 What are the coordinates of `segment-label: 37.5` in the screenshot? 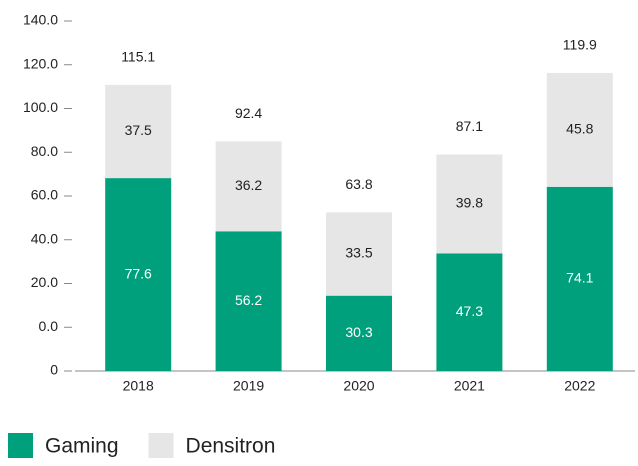 It's located at (138, 130).